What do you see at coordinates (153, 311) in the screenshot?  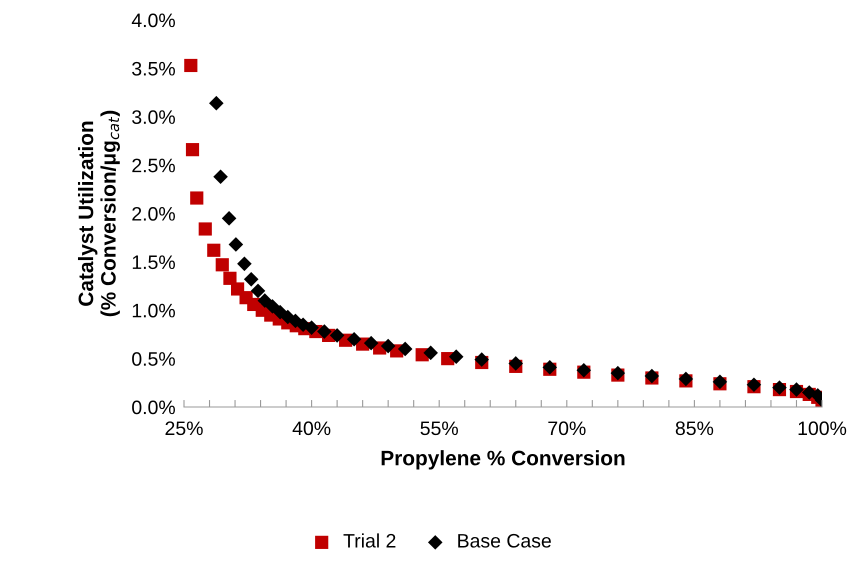 I see `y-tick-label: 1.0%` at bounding box center [153, 311].